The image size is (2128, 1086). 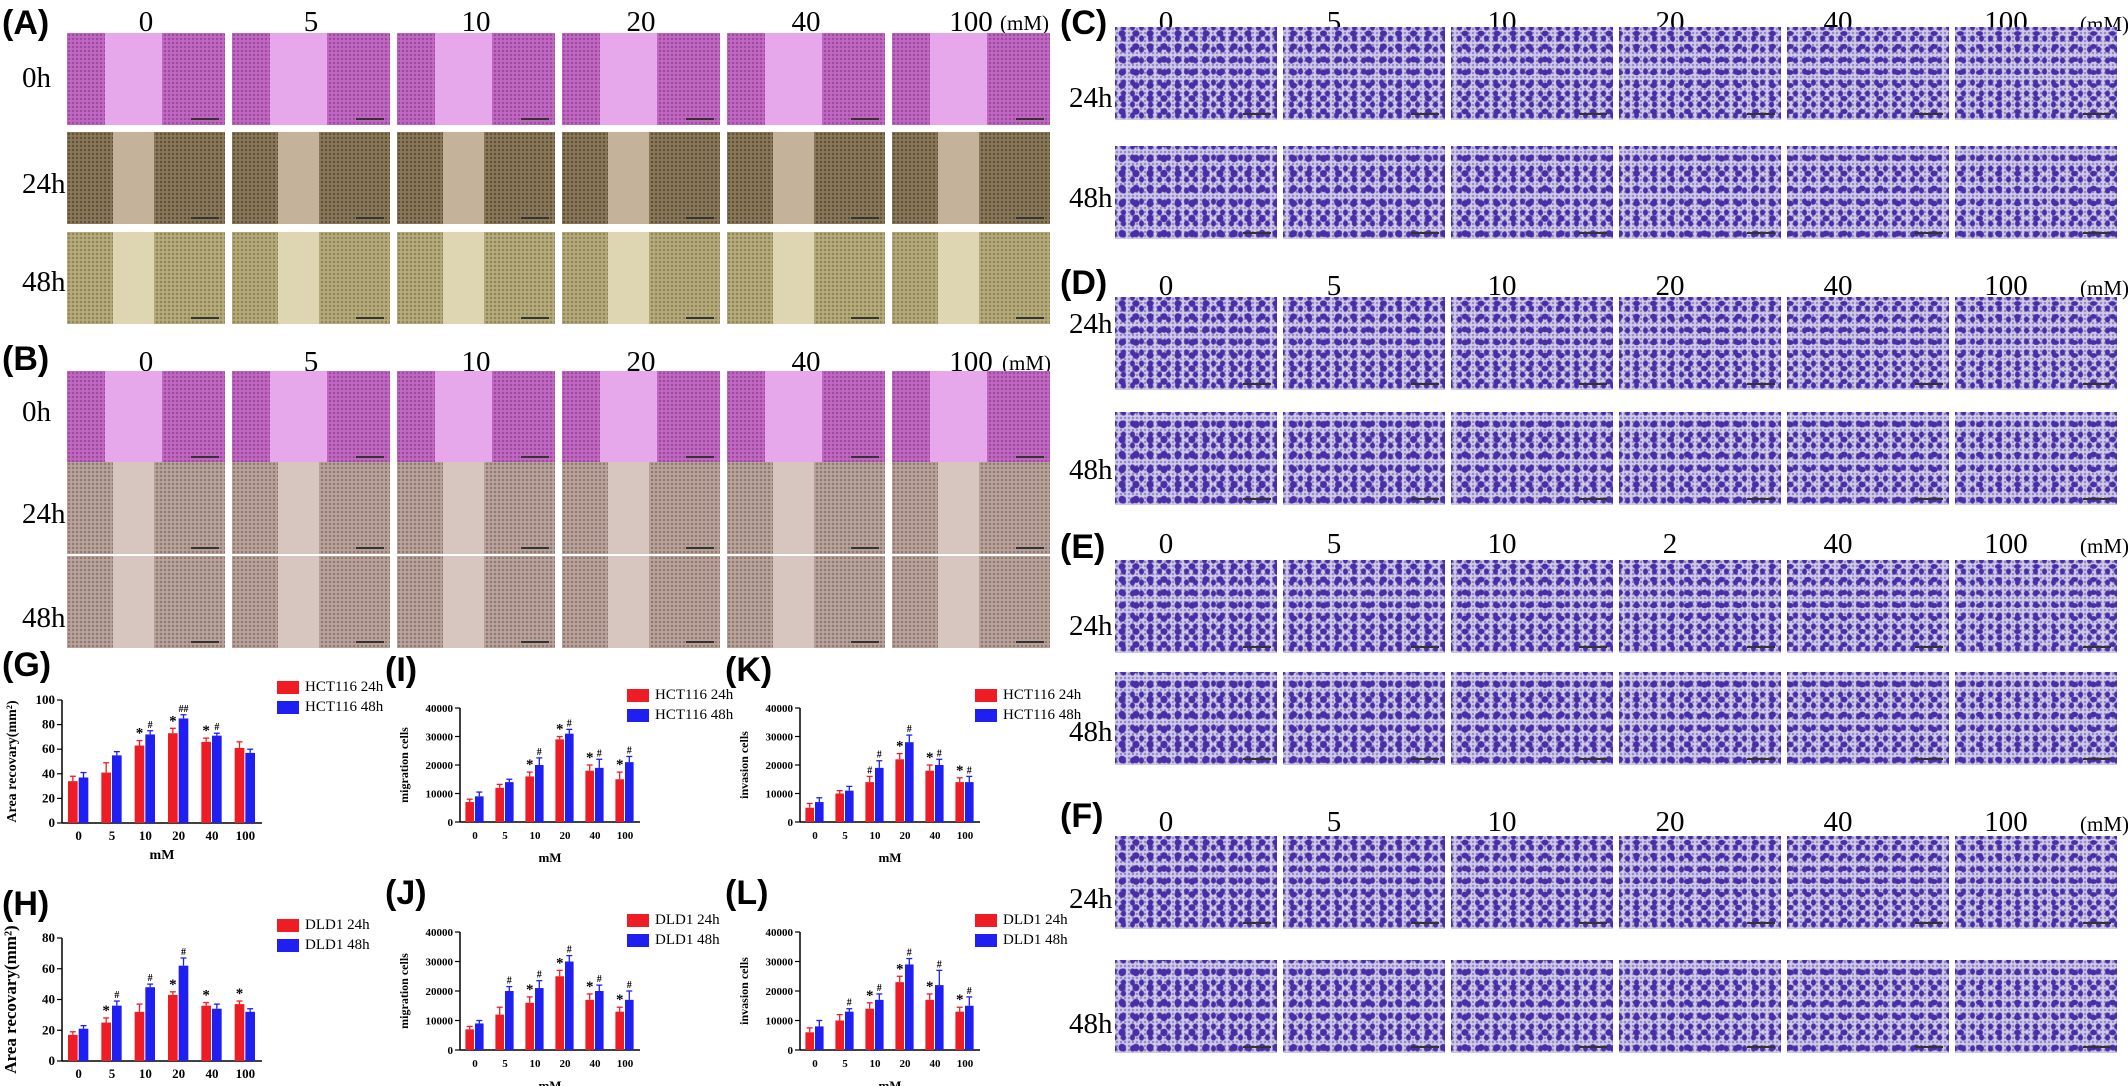 What do you see at coordinates (673, 923) in the screenshot?
I see `legend-item: DLD1 24h` at bounding box center [673, 923].